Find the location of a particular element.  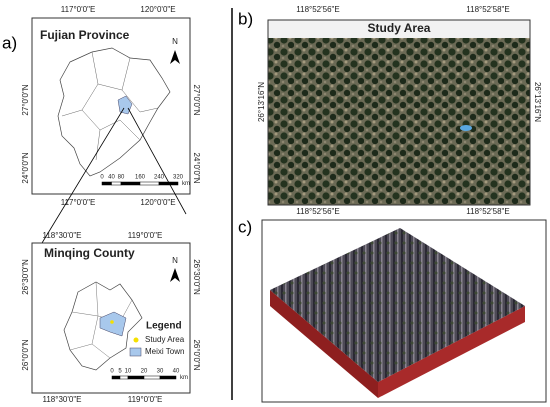

scale-label: 160 is located at coordinates (140, 178).